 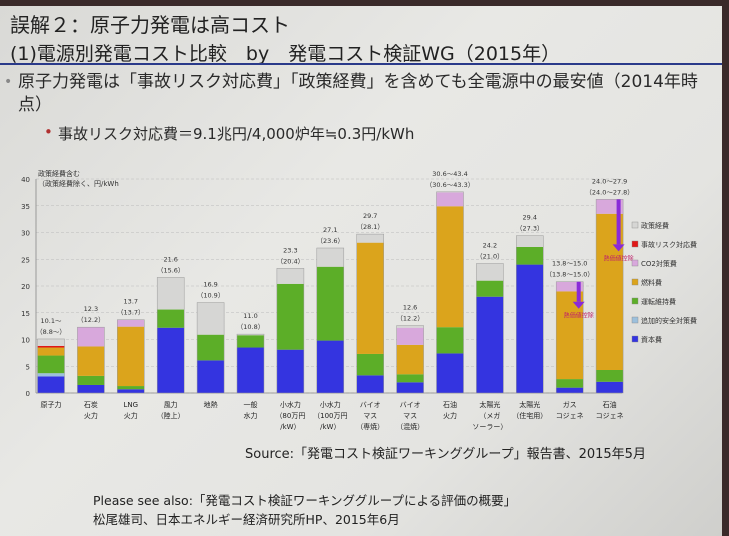 I want to click on x-tick-label: ソーラー）, so click(x=489, y=427).